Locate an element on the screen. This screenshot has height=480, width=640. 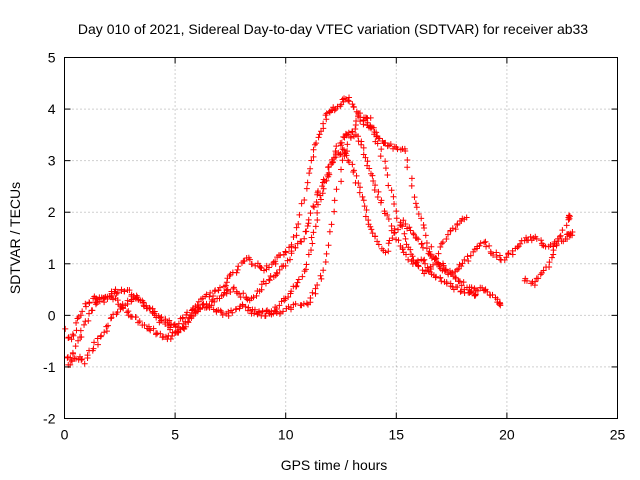
x-tick-label: 10 is located at coordinates (286, 435).